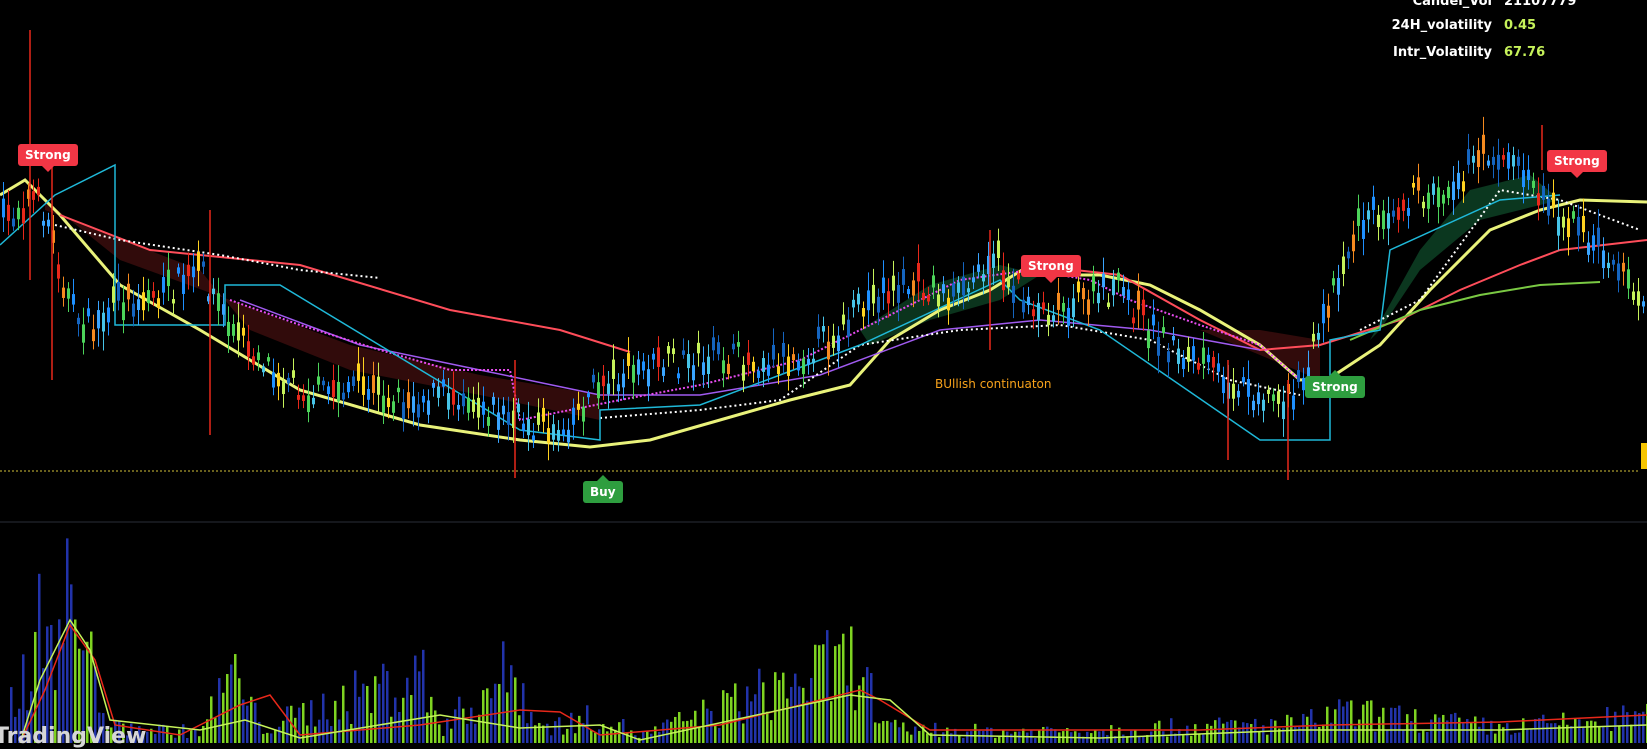 The height and width of the screenshot is (749, 1647). What do you see at coordinates (603, 489) in the screenshot?
I see `buy-signal: Buy` at bounding box center [603, 489].